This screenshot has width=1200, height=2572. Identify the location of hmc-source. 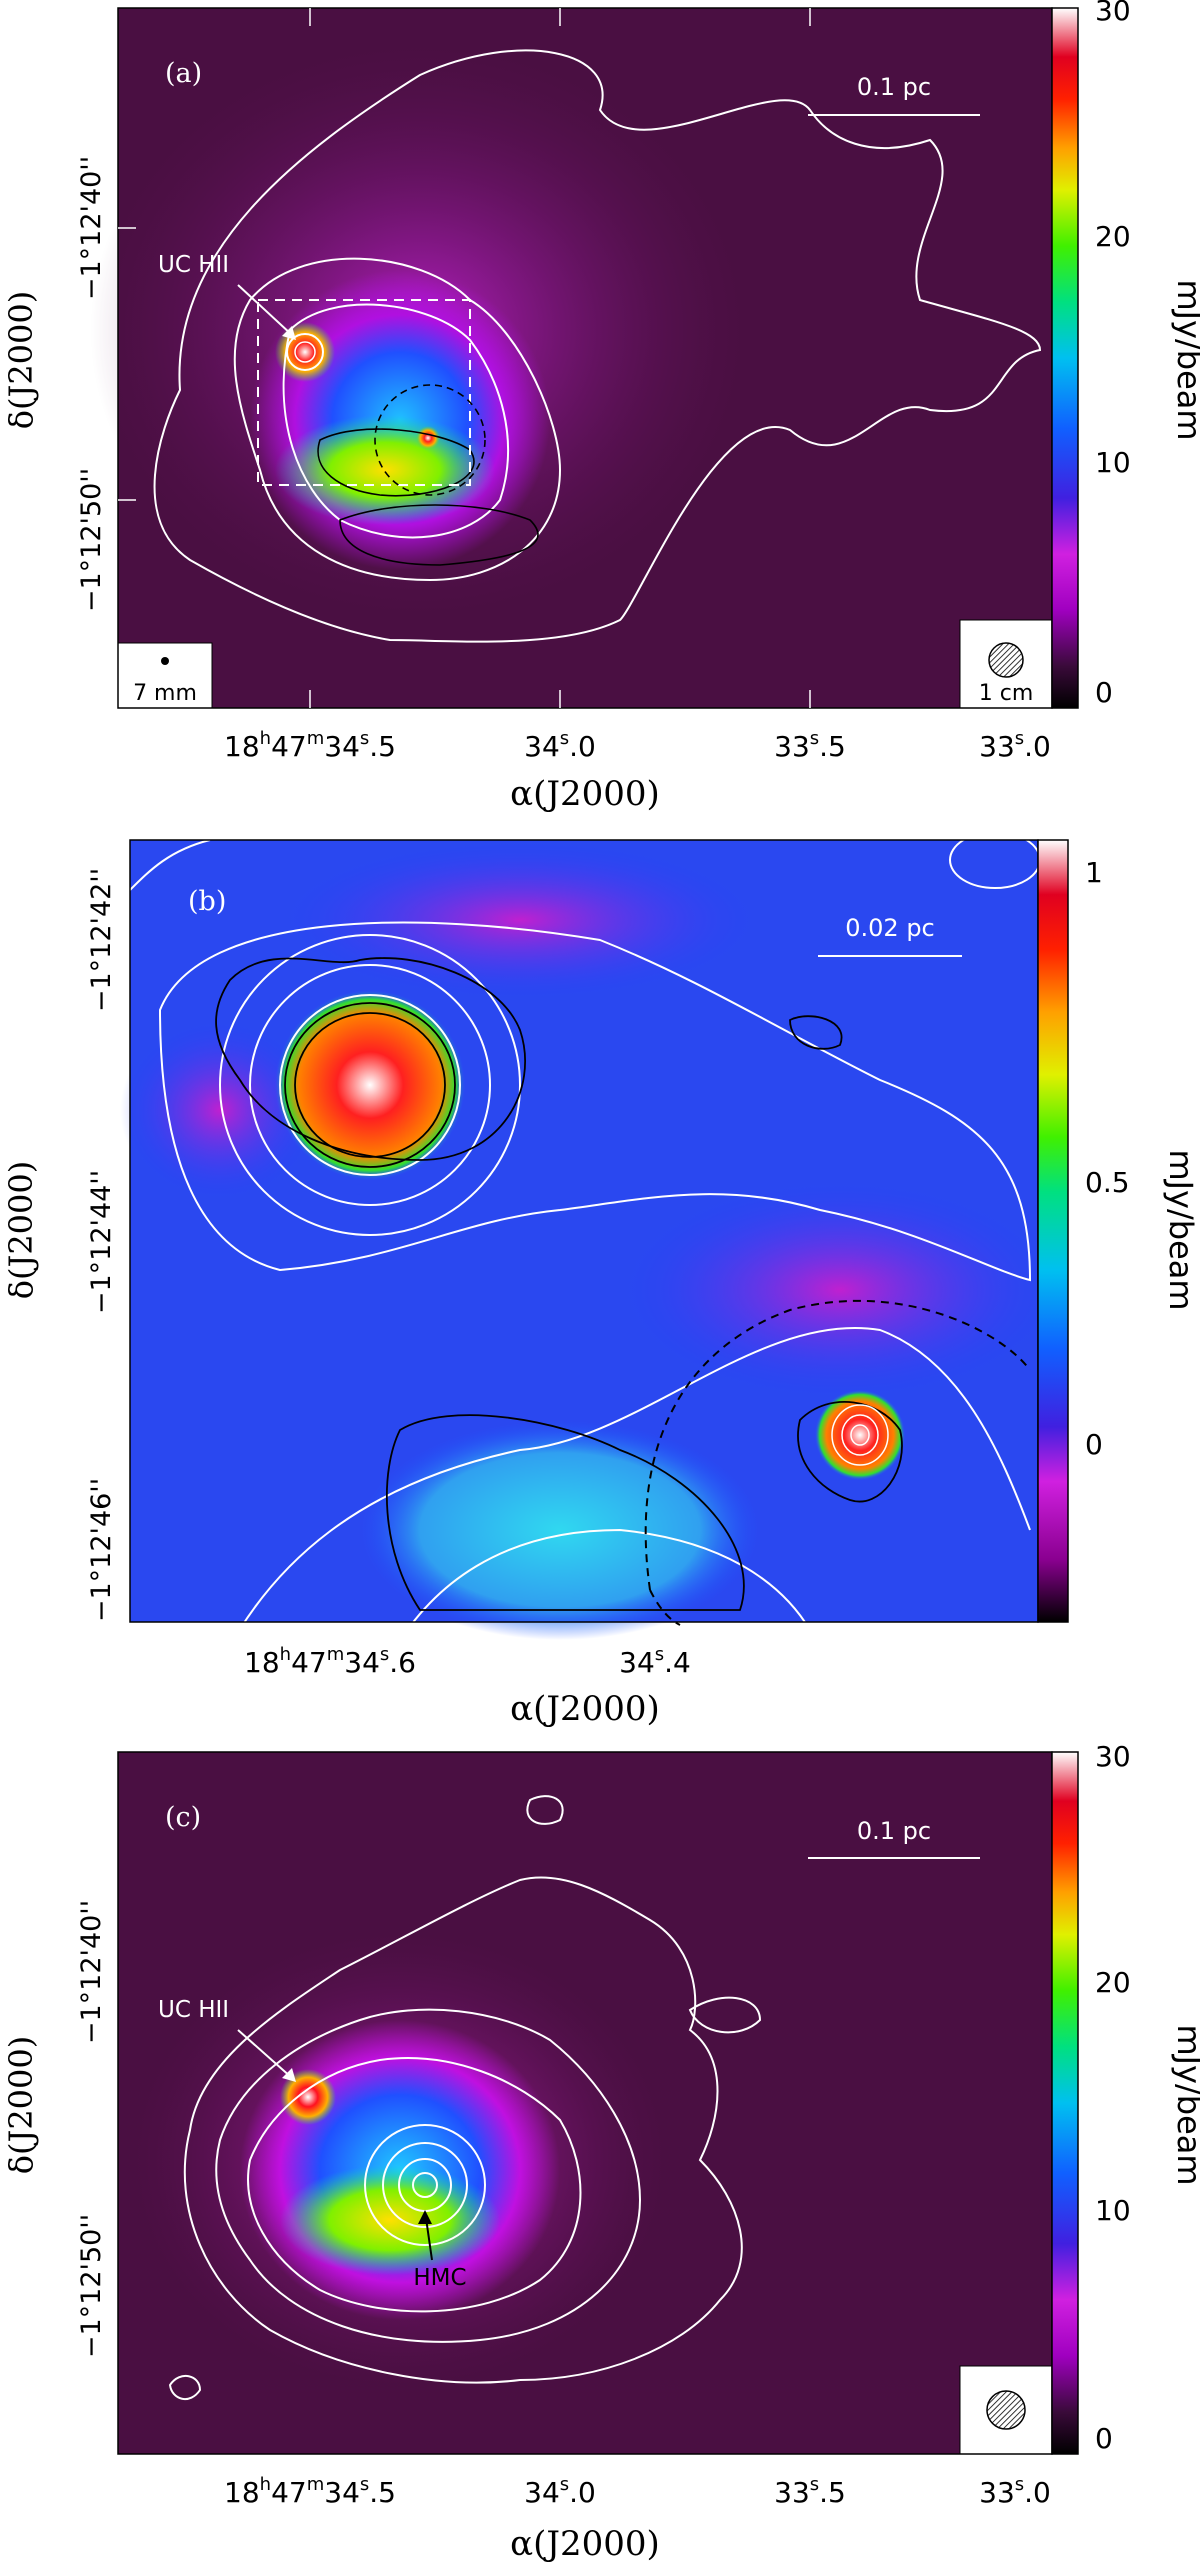
(428, 438).